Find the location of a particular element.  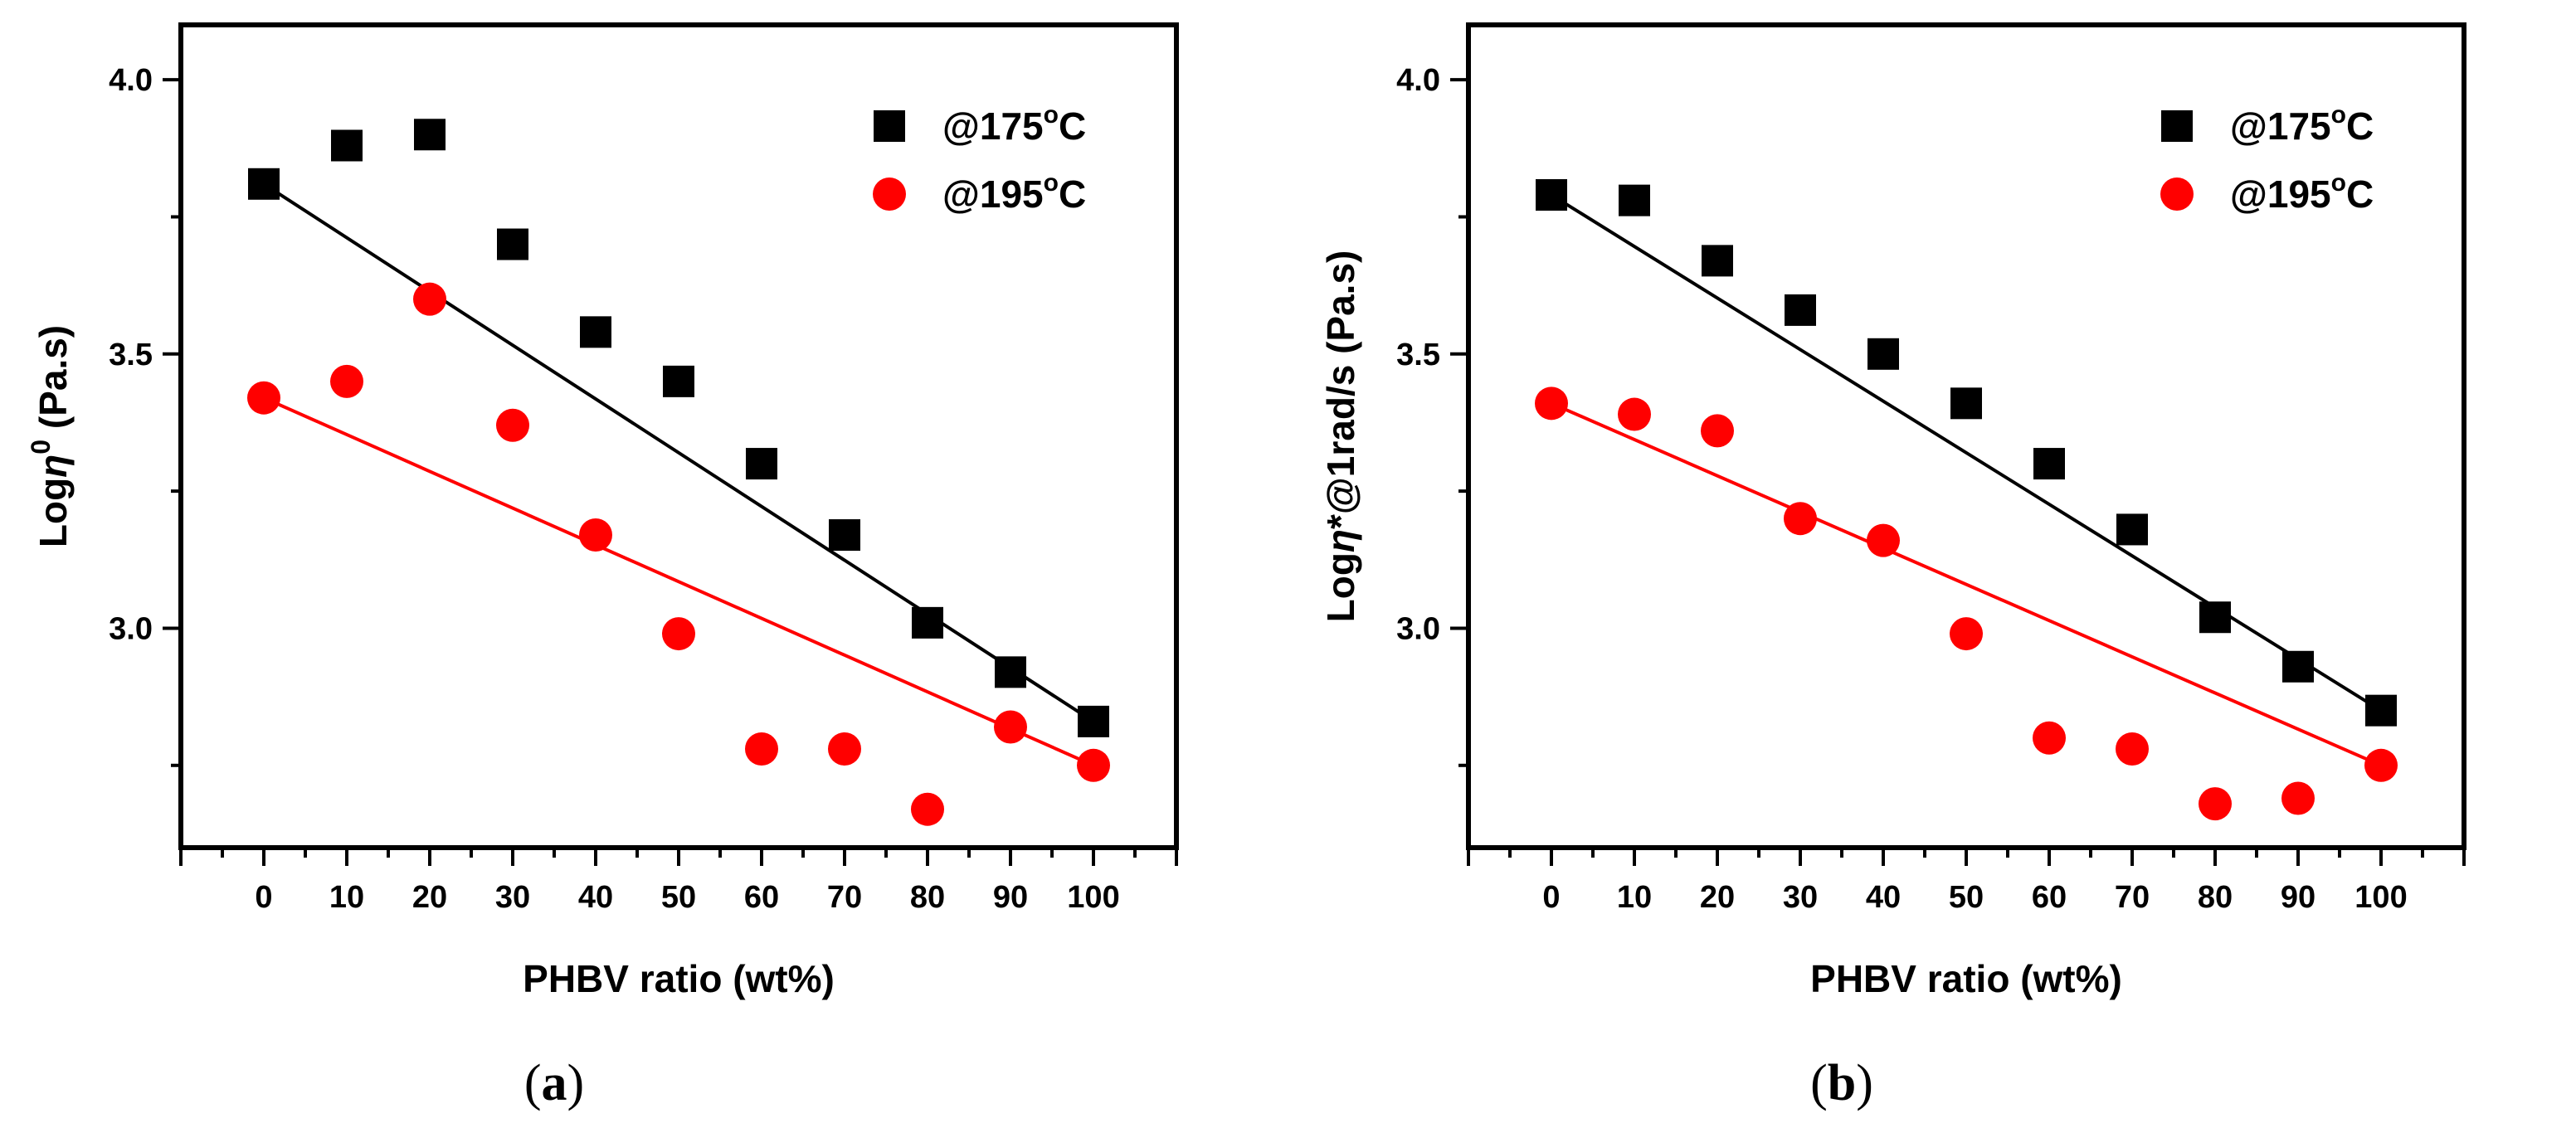

panel-caption: (a) is located at coordinates (554, 1083).